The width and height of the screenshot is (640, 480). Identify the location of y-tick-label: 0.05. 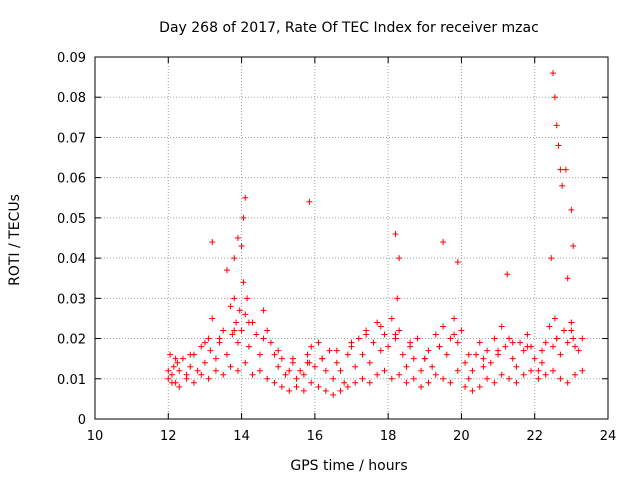
(71, 219).